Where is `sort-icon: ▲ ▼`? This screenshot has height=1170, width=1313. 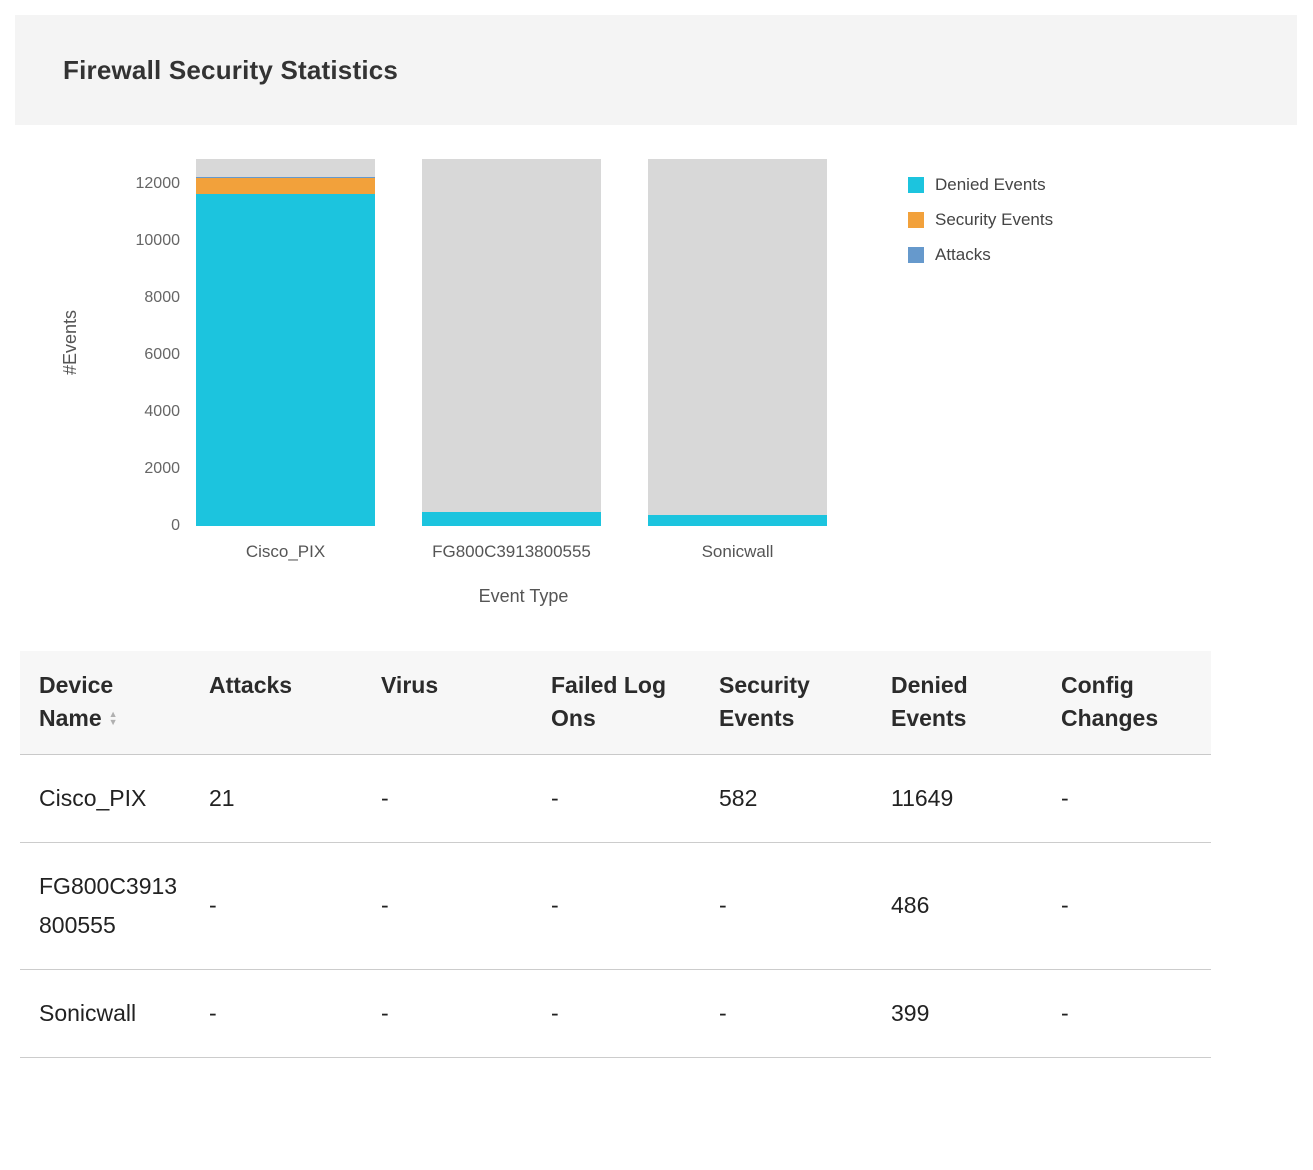
sort-icon: ▲ ▼ is located at coordinates (113, 718).